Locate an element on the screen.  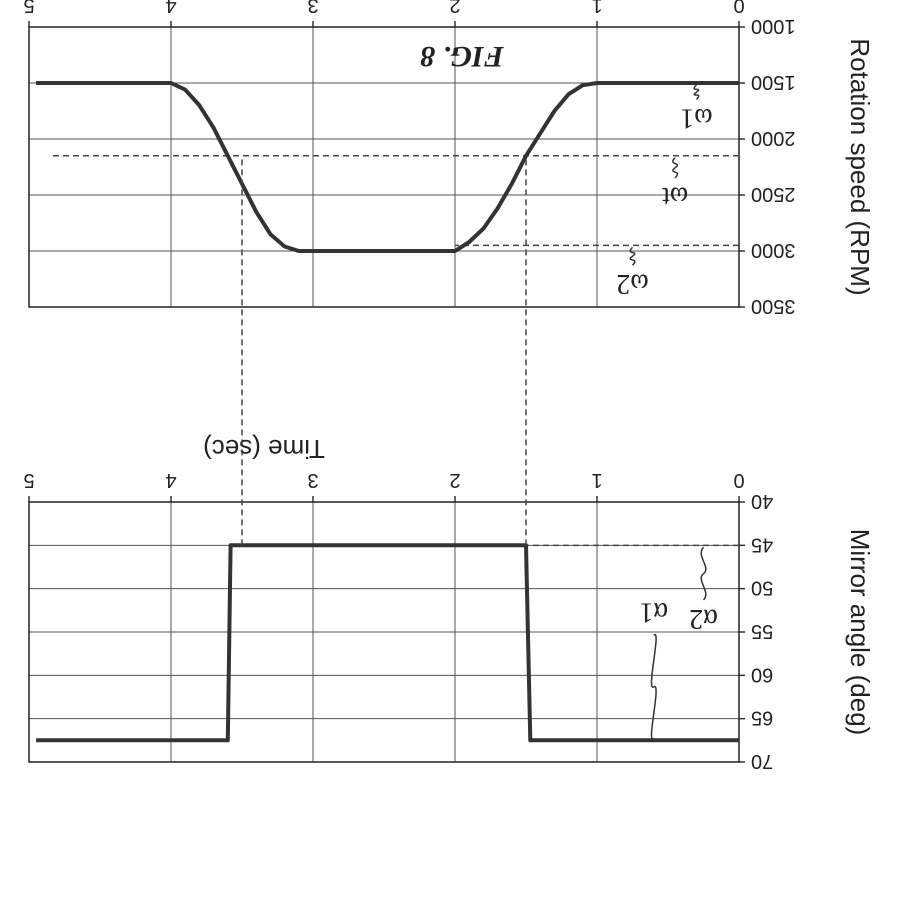
y-tick-label: 1500 is located at coordinates (773, 82).